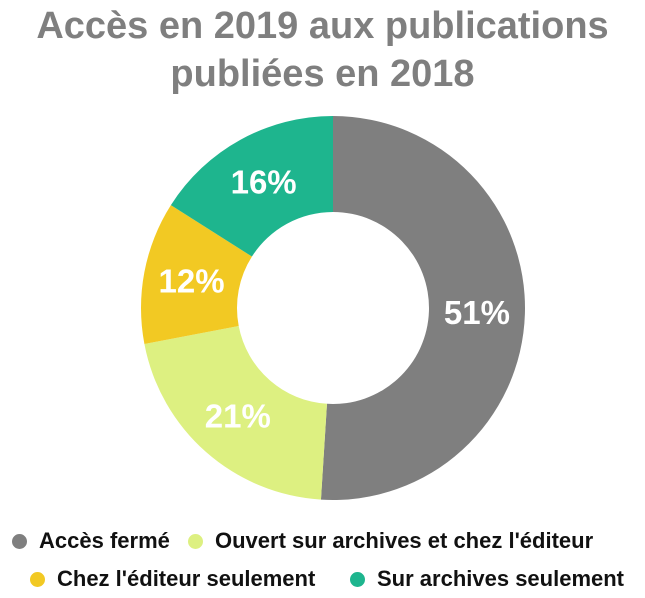 The image size is (645, 598). I want to click on slice-label-ouvert-sur-archives-et-chez-l-editeur: 21%, so click(238, 416).